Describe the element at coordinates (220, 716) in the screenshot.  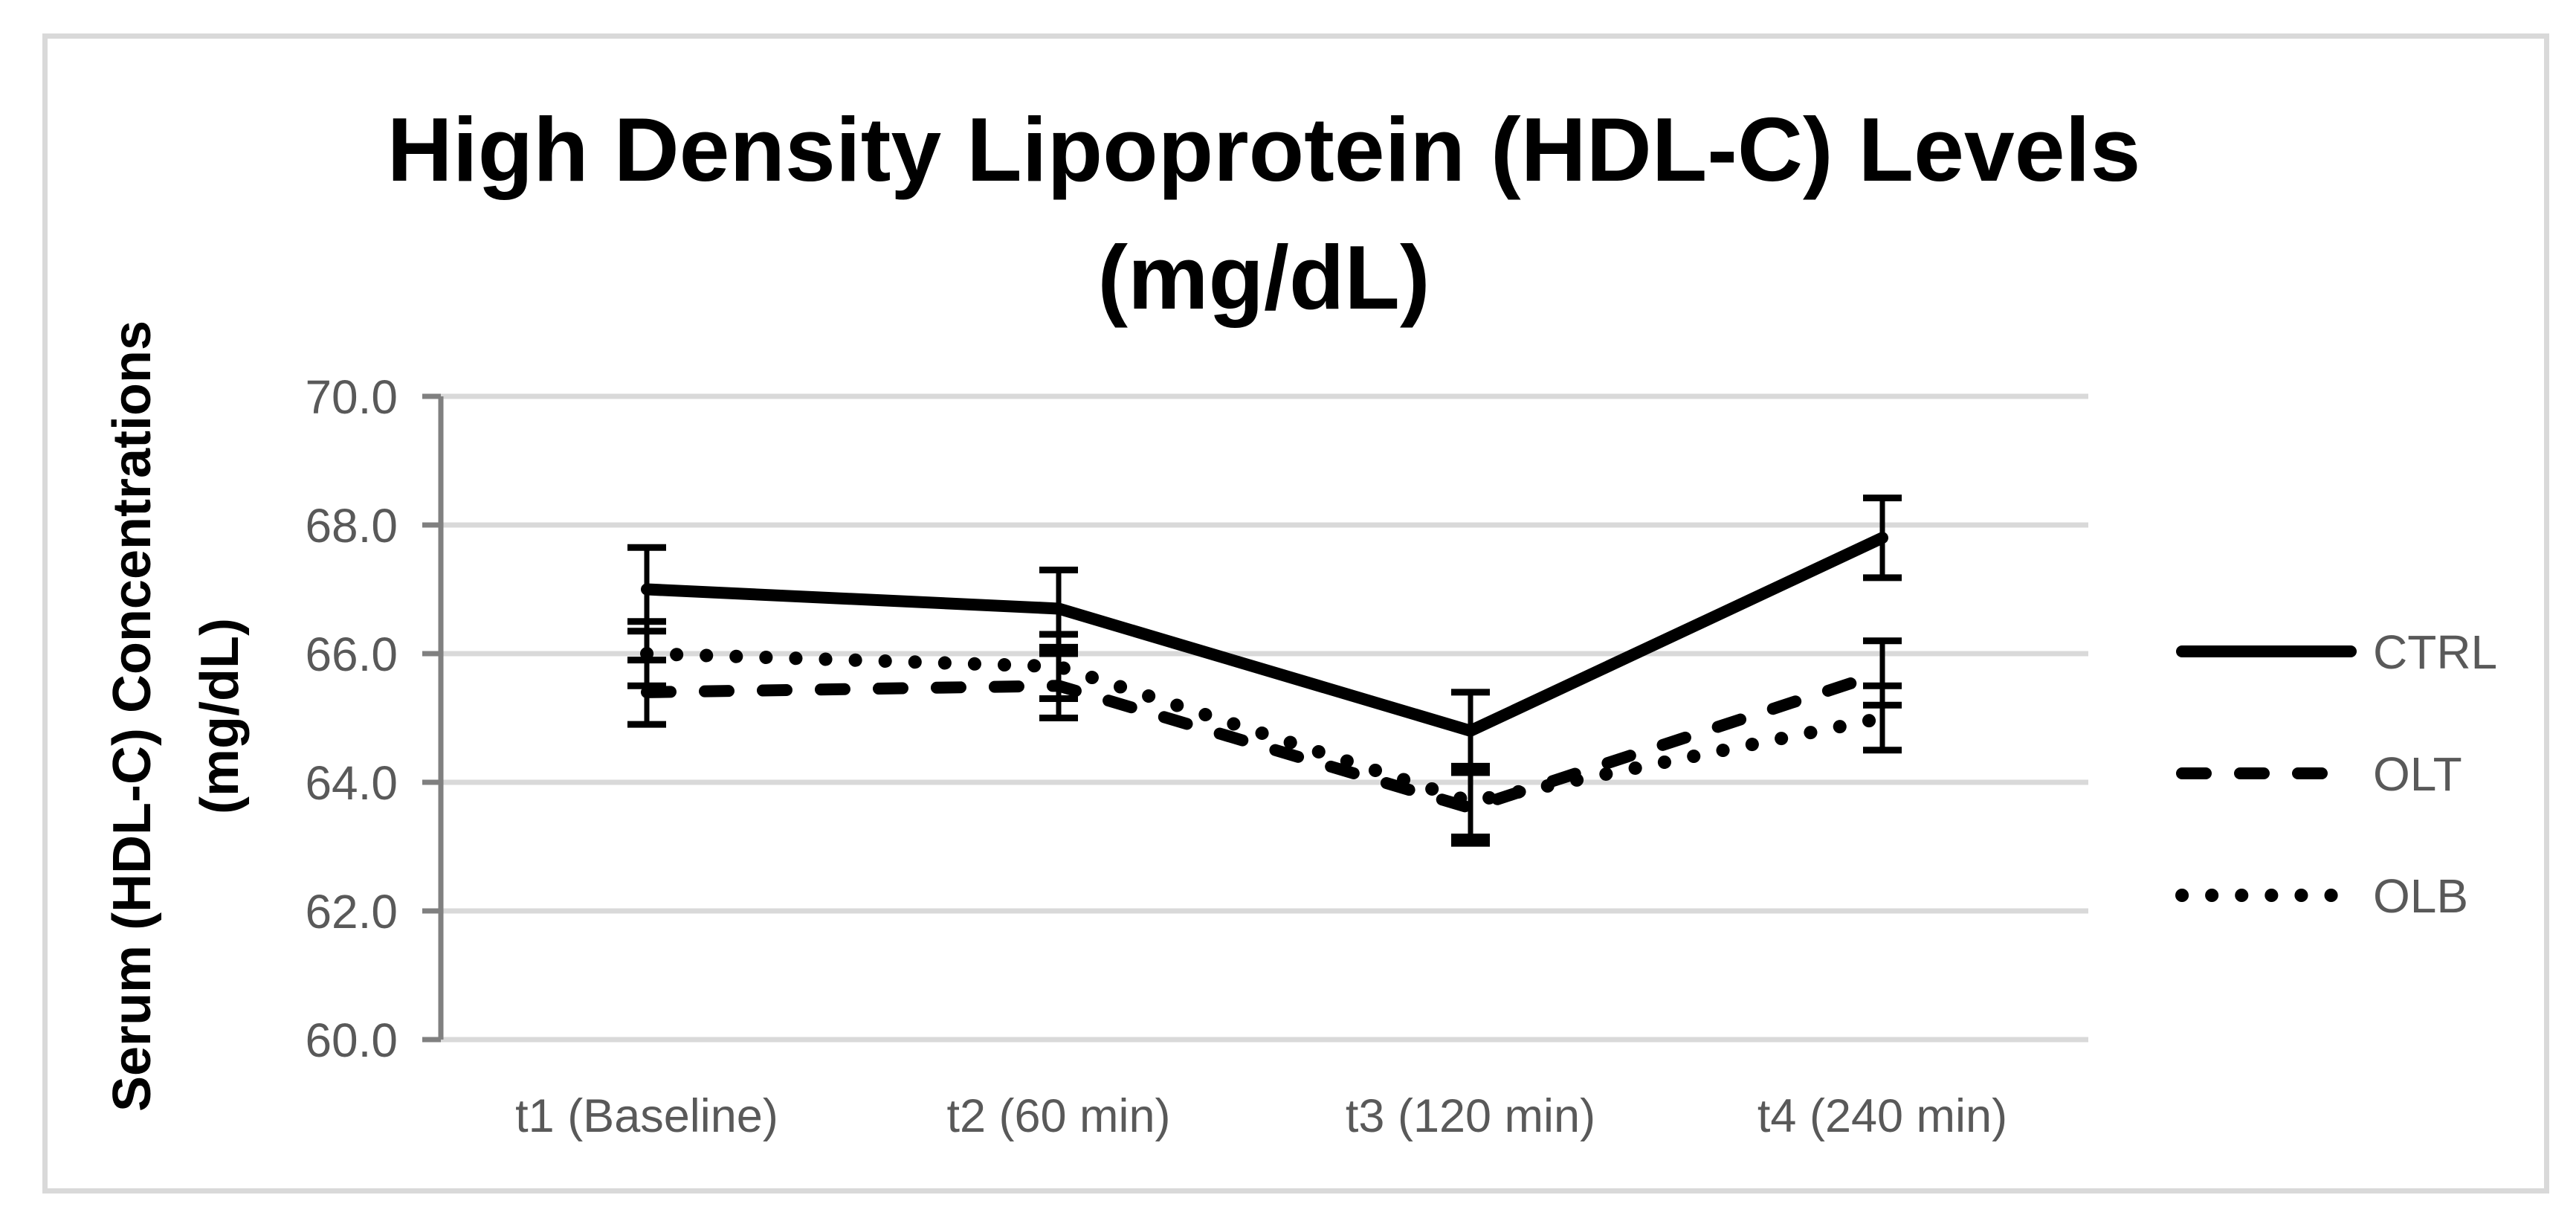
I see `y-axis-title-line2: (mg/dL)` at that location.